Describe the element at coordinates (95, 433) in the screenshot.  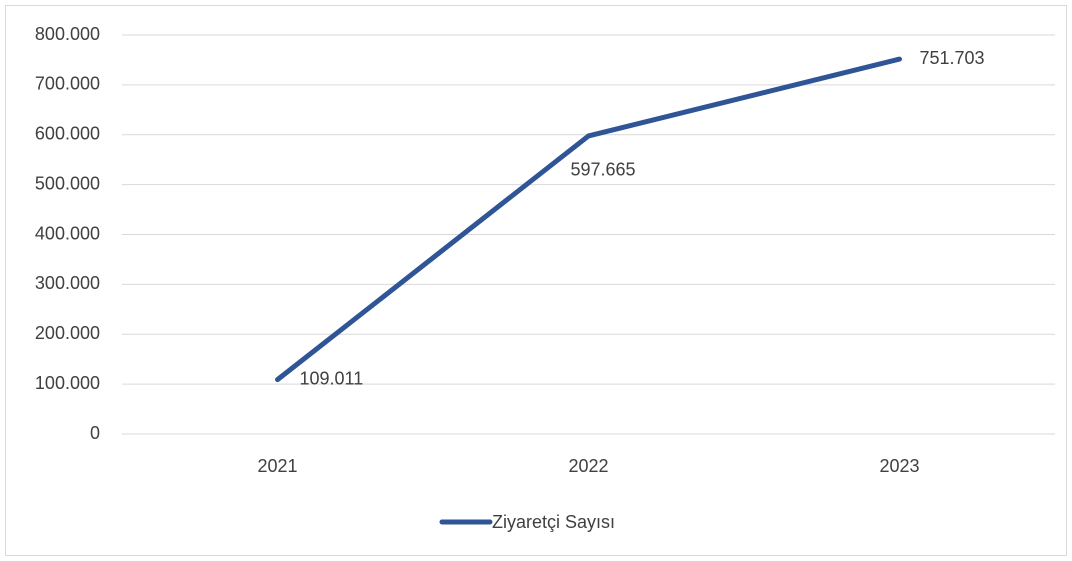
I see `y-tick-label: 0` at that location.